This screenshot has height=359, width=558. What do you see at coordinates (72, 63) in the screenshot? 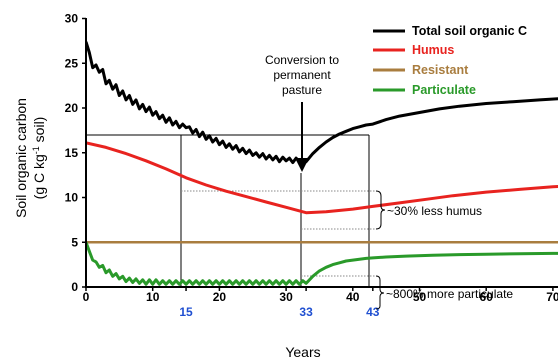
I see `y-tick-label: 25` at bounding box center [72, 63].